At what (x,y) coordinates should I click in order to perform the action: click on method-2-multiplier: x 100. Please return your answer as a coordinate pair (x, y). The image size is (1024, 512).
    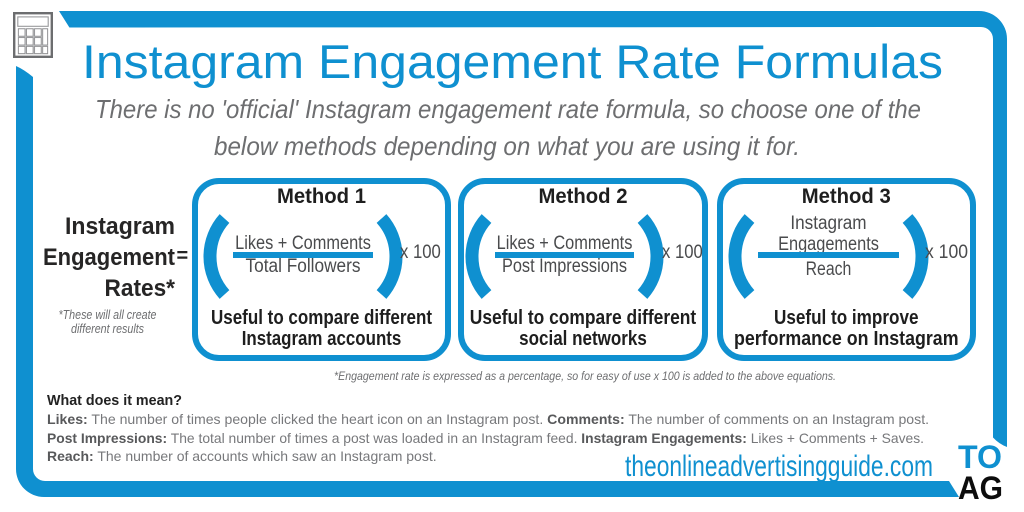
    Looking at the image, I should click on (682, 252).